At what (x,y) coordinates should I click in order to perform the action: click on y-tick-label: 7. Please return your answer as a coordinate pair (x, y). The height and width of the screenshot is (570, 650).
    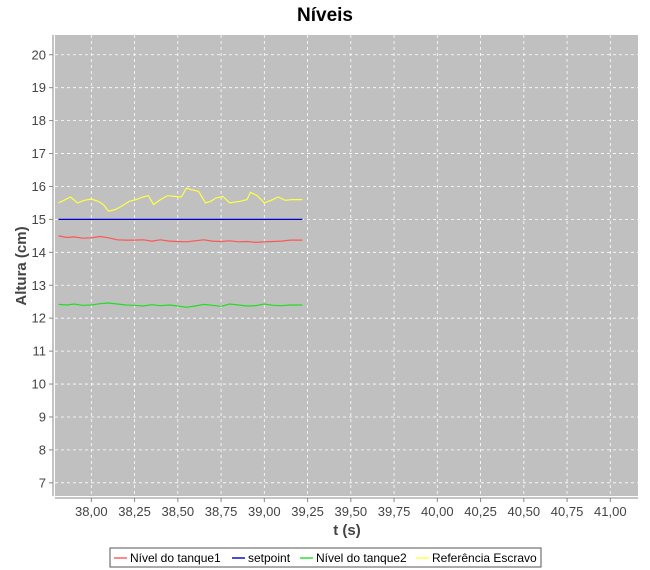
    Looking at the image, I should click on (42, 482).